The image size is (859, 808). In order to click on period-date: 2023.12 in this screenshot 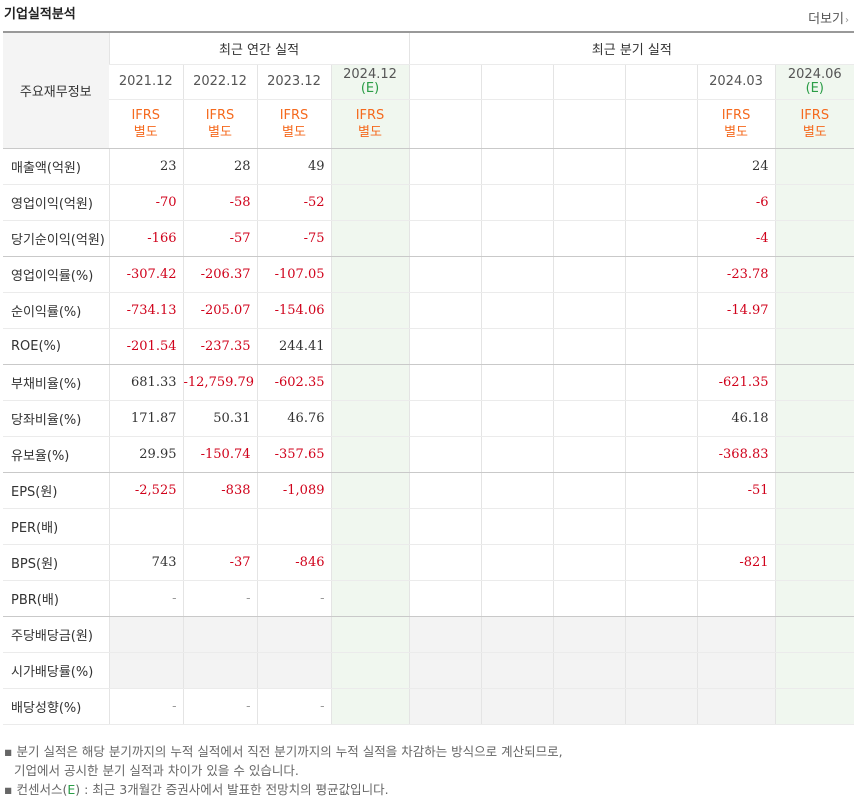, I will do `click(294, 81)`.